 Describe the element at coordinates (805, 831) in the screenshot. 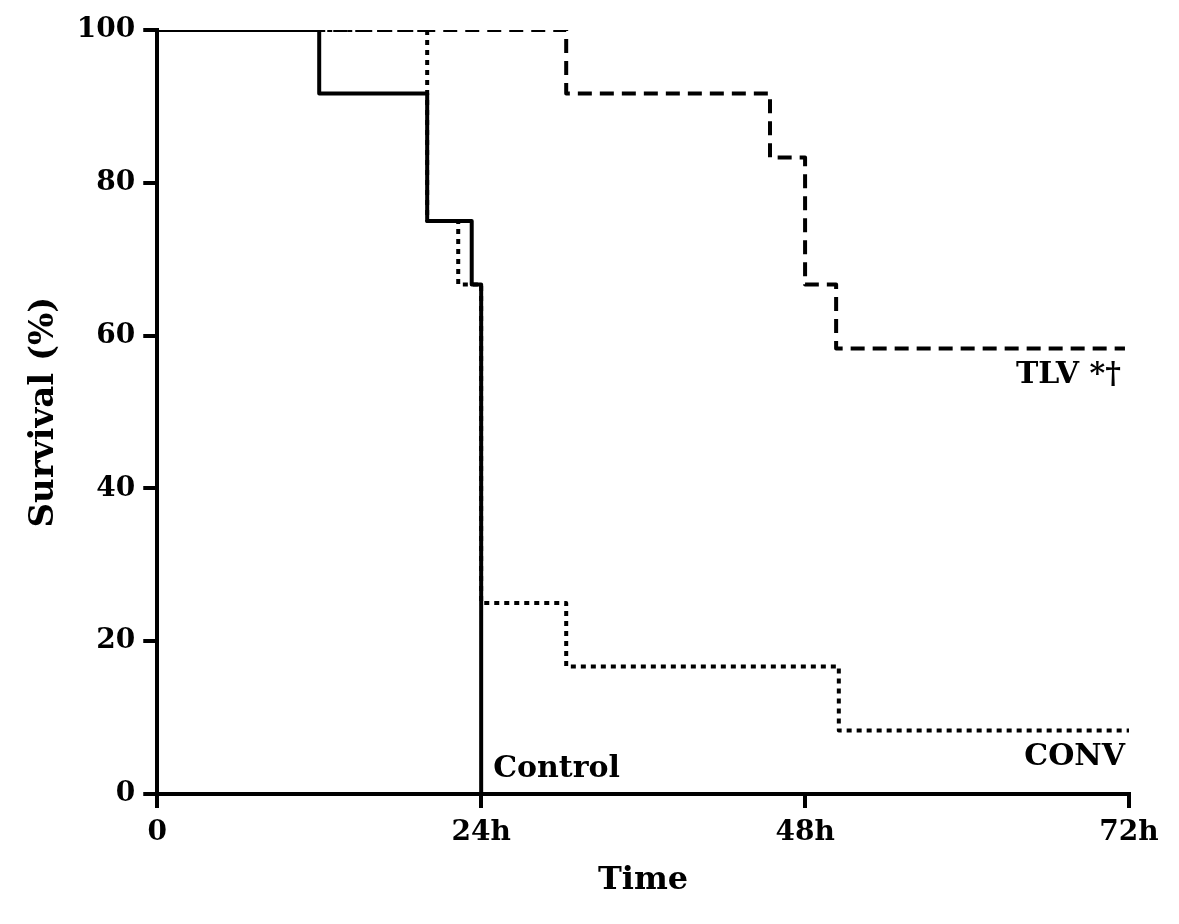

I see `x-tick-label: 48h` at that location.